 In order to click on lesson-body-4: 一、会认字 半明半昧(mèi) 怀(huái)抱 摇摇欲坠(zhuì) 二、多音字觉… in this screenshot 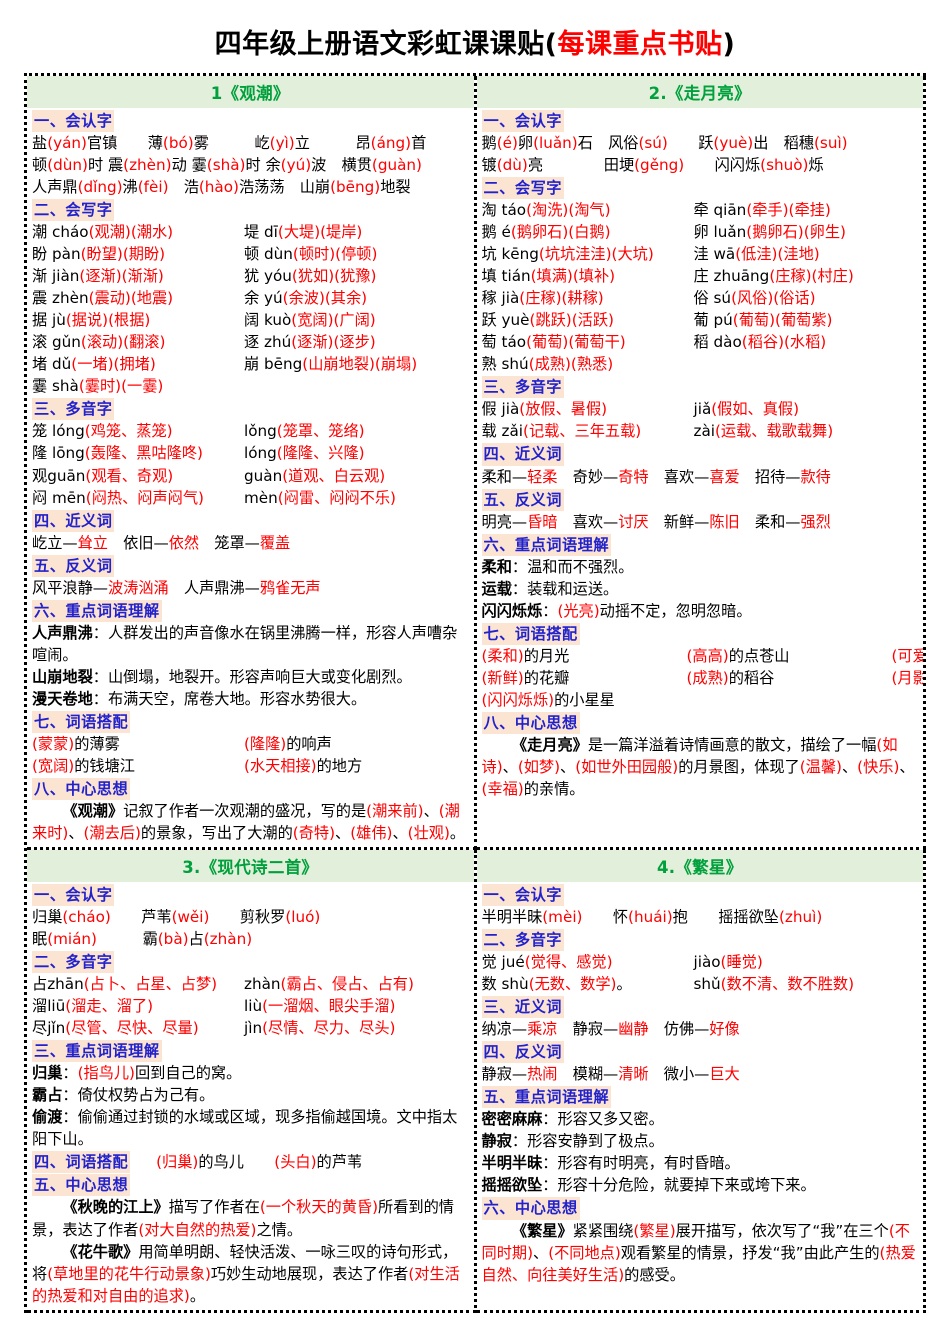, I will do `click(700, 1085)`.